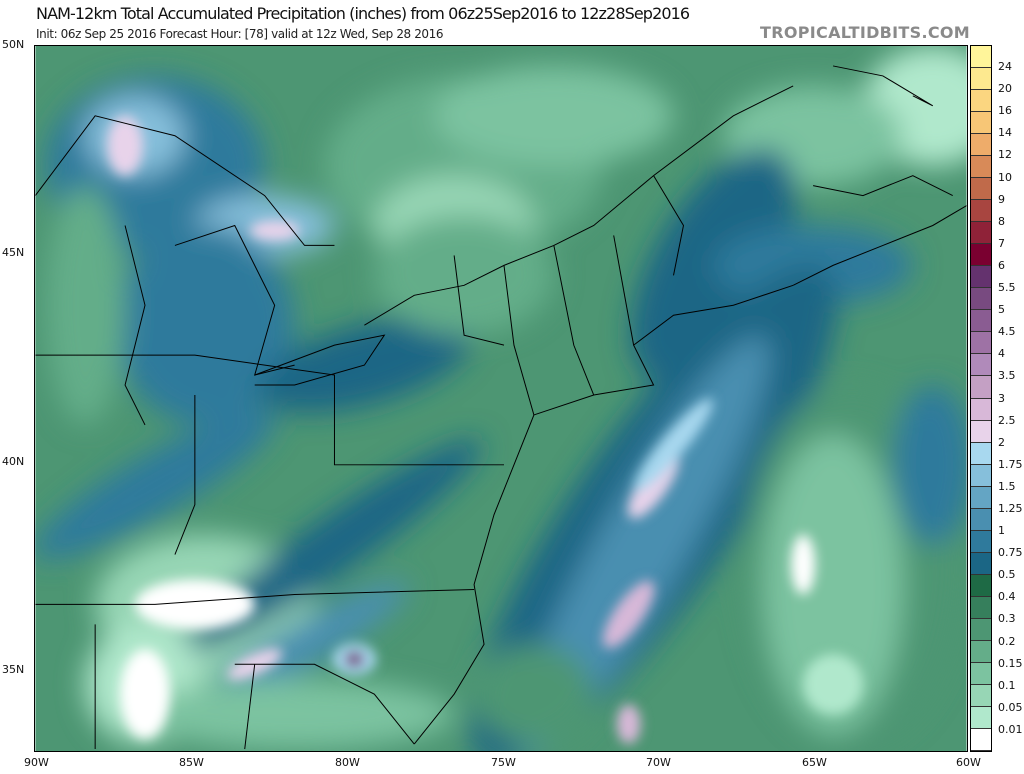  Describe the element at coordinates (1001, 398) in the screenshot. I see `colorbar-label: 3` at that location.